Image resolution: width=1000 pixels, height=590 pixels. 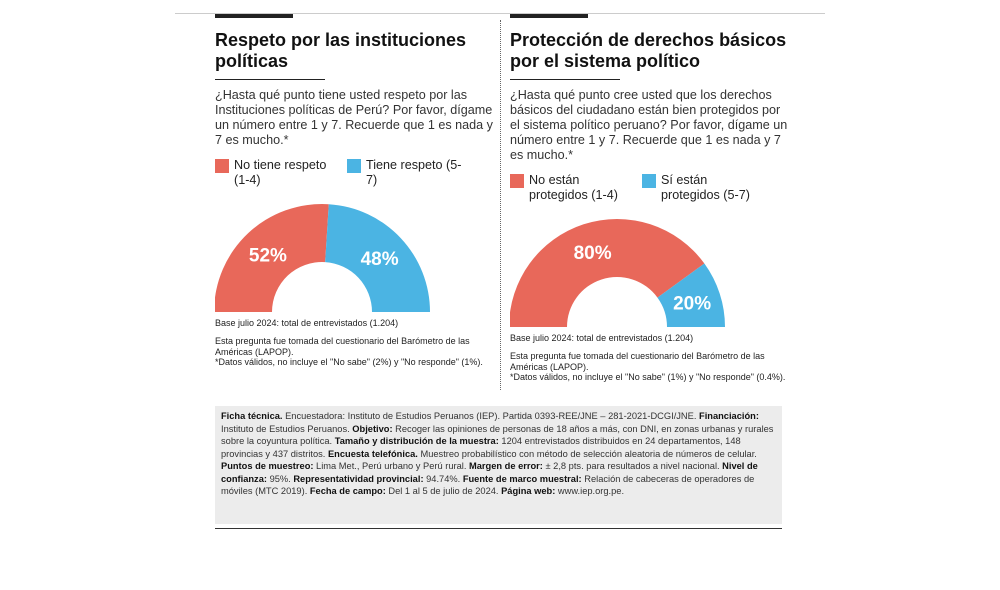 I want to click on footer-key: Tamaño y distribución de la muestra:, so click(x=416, y=441).